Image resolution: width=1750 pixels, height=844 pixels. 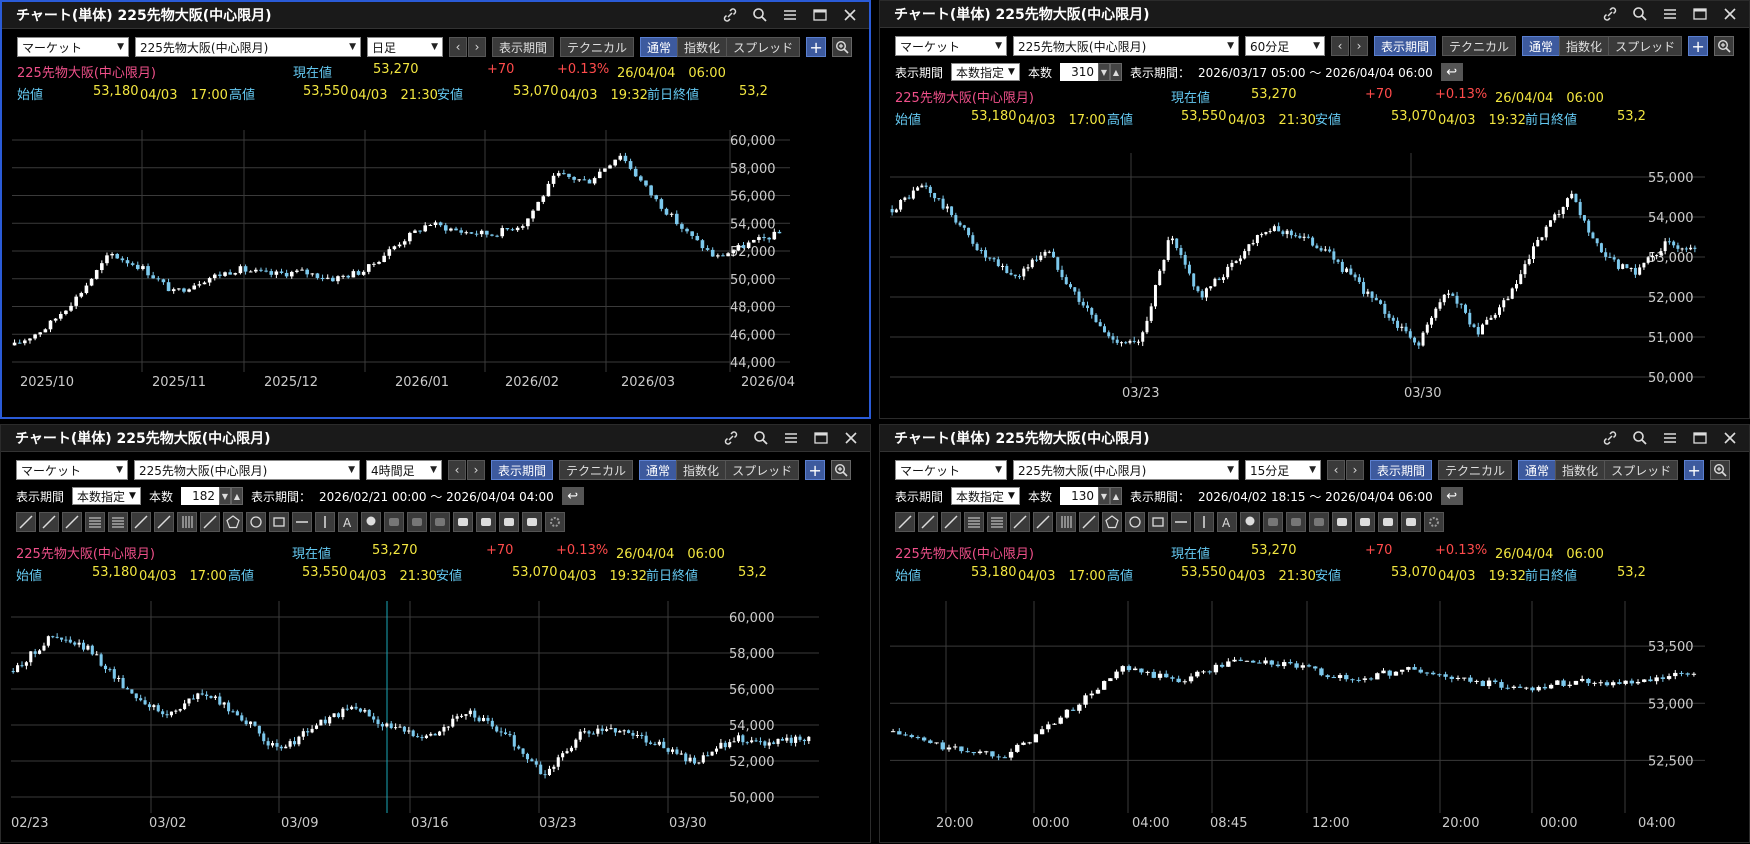 I want to click on draw-ruler-icon, so click(x=1342, y=522).